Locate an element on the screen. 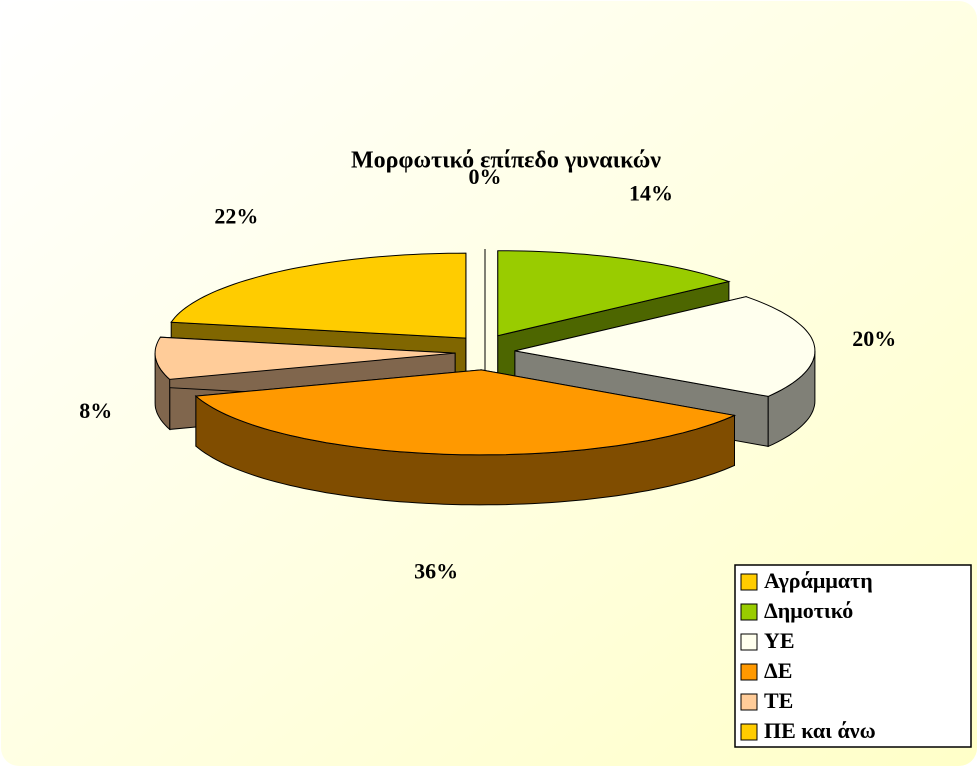 This screenshot has width=978, height=772. legend-label: Δημοτικό is located at coordinates (808, 610).